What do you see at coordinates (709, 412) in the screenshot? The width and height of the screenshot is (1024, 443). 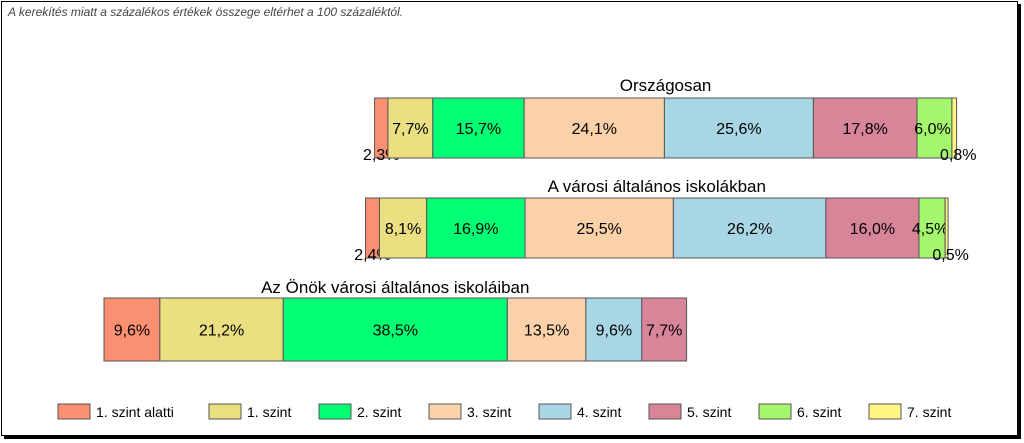 I see `legend-label: 5. szint` at bounding box center [709, 412].